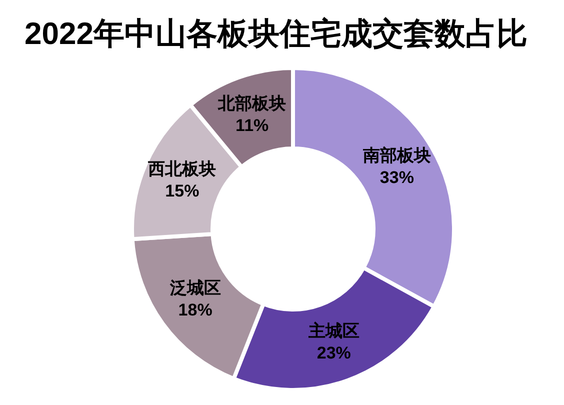 This screenshot has height=405, width=564. What do you see at coordinates (182, 191) in the screenshot?
I see `data-label: 15%` at bounding box center [182, 191].